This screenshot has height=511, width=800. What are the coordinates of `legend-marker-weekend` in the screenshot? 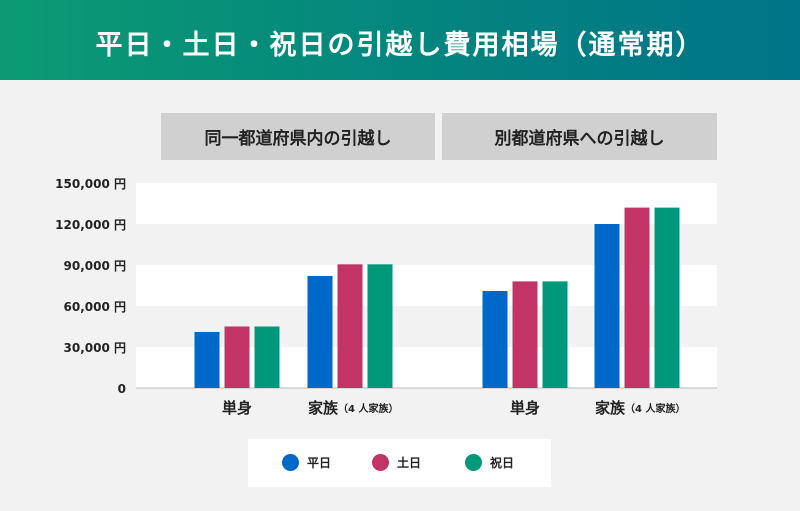 It's located at (380, 462).